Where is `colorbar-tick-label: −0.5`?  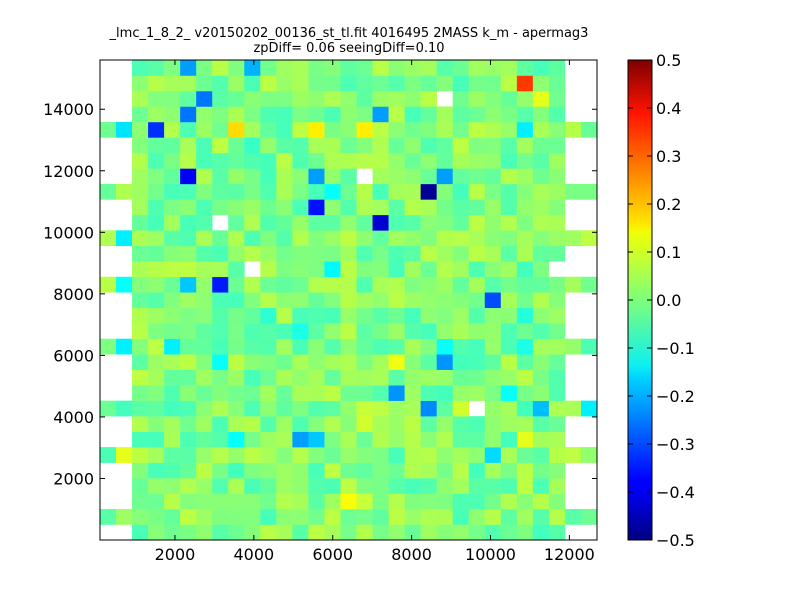 colorbar-tick-label: −0.5 is located at coordinates (675, 540).